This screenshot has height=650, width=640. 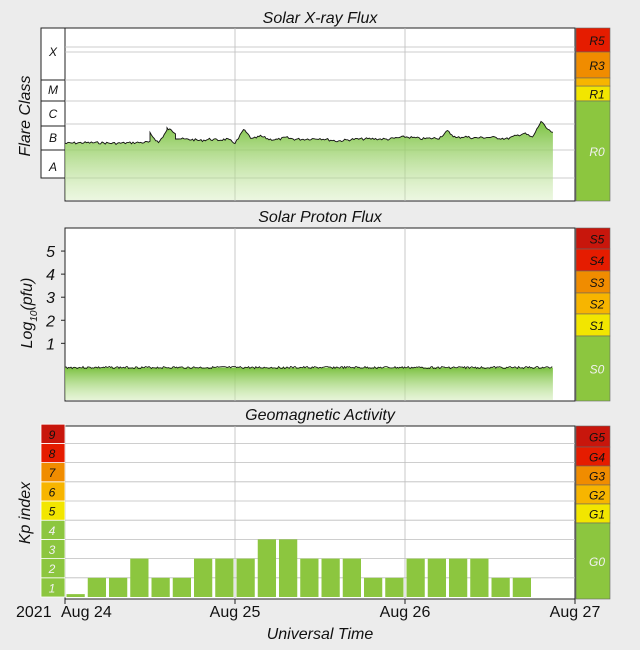 What do you see at coordinates (597, 562) in the screenshot?
I see `geomag-scale-label: G0` at bounding box center [597, 562].